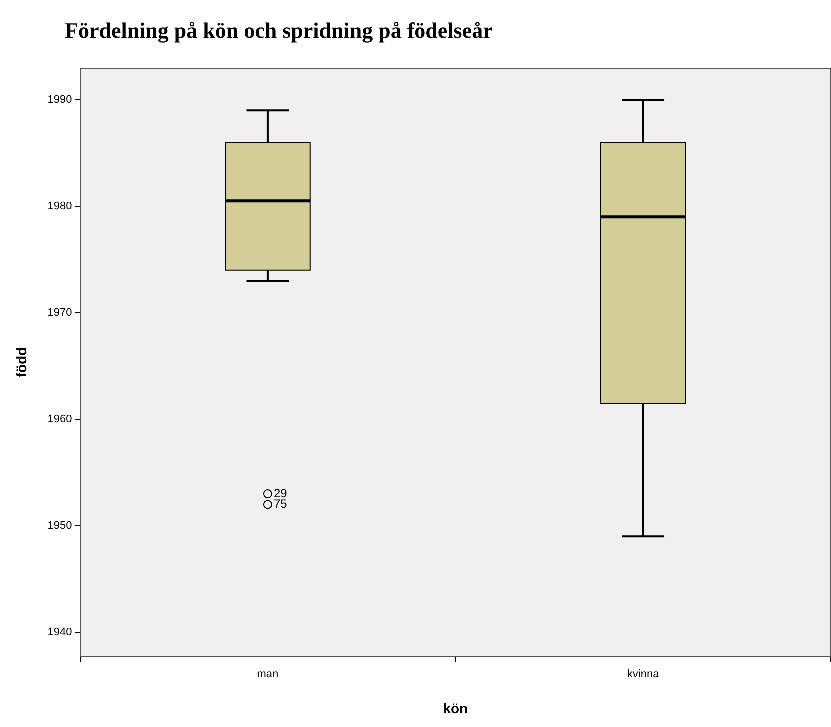  What do you see at coordinates (60, 632) in the screenshot?
I see `y-tick-label: 1940` at bounding box center [60, 632].